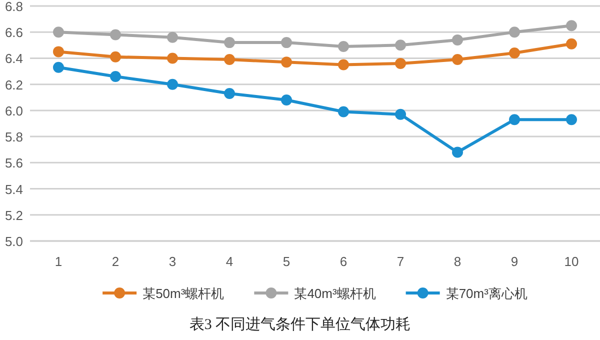 The image size is (600, 340). What do you see at coordinates (400, 261) in the screenshot?
I see `x-tick-label: 7` at bounding box center [400, 261].